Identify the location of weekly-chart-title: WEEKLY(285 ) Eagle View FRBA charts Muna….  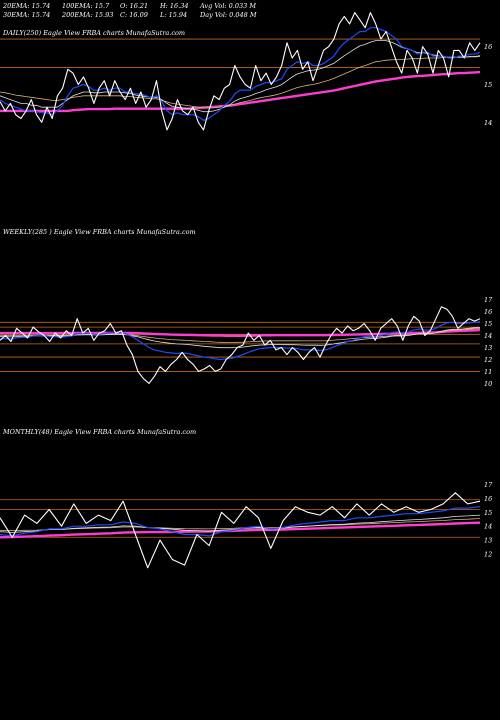
(99, 232).